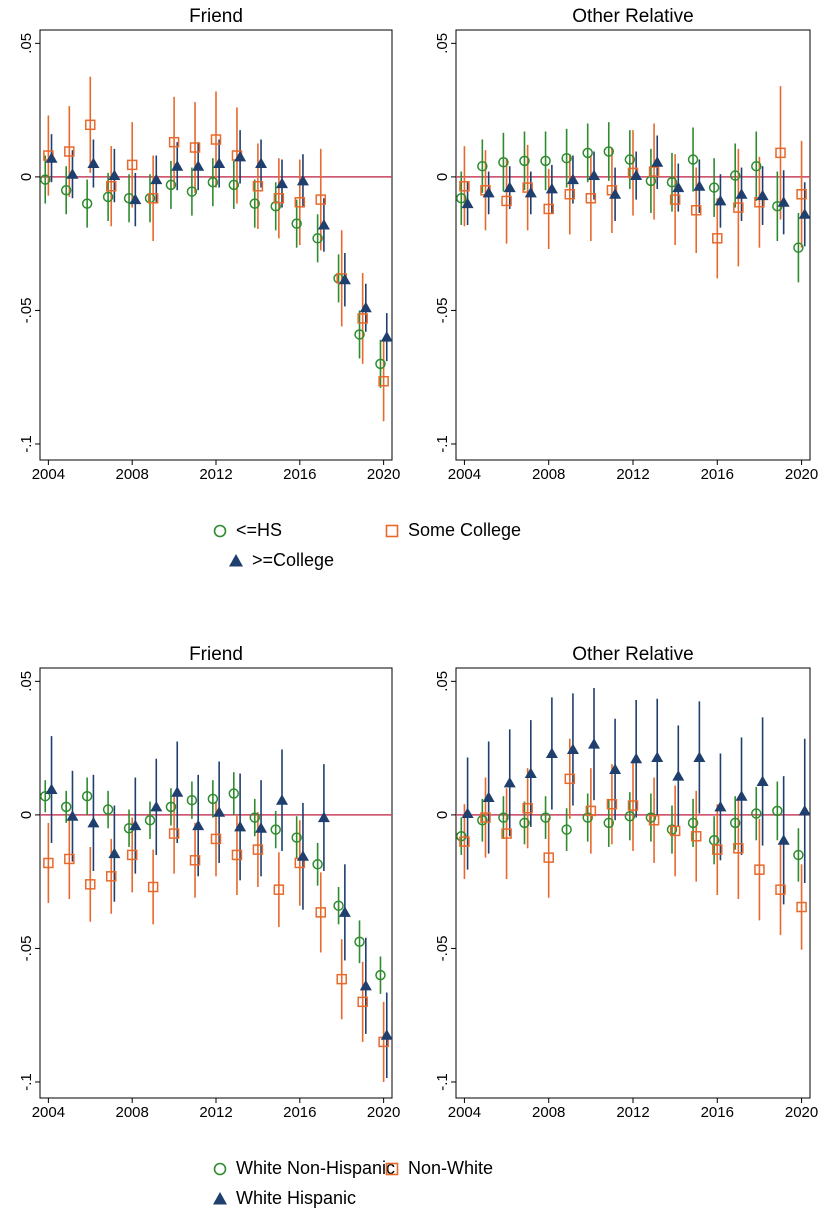 This screenshot has height=1213, width=819. What do you see at coordinates (442, 1082) in the screenshot?
I see `y-tick-label: -.1` at bounding box center [442, 1082].